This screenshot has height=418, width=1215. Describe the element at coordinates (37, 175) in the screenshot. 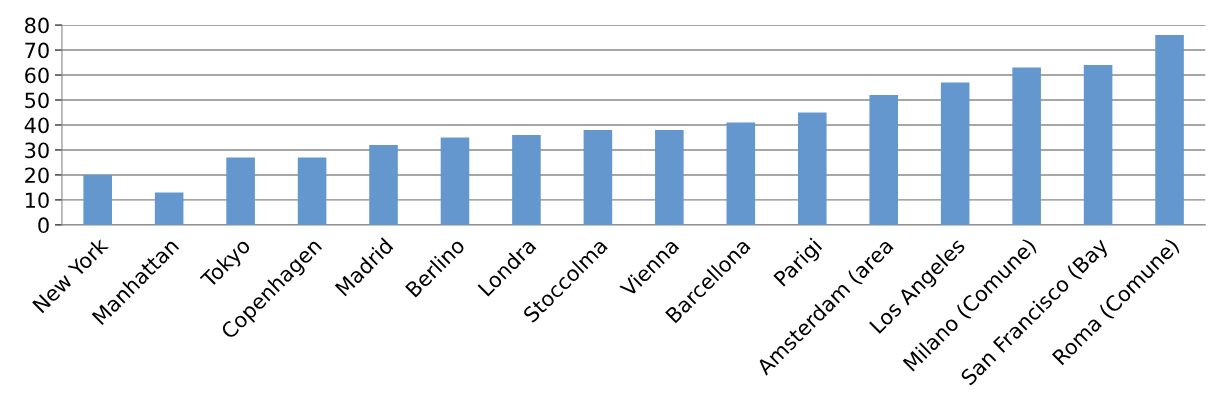

I see `y-tick-label: 20` at that location.